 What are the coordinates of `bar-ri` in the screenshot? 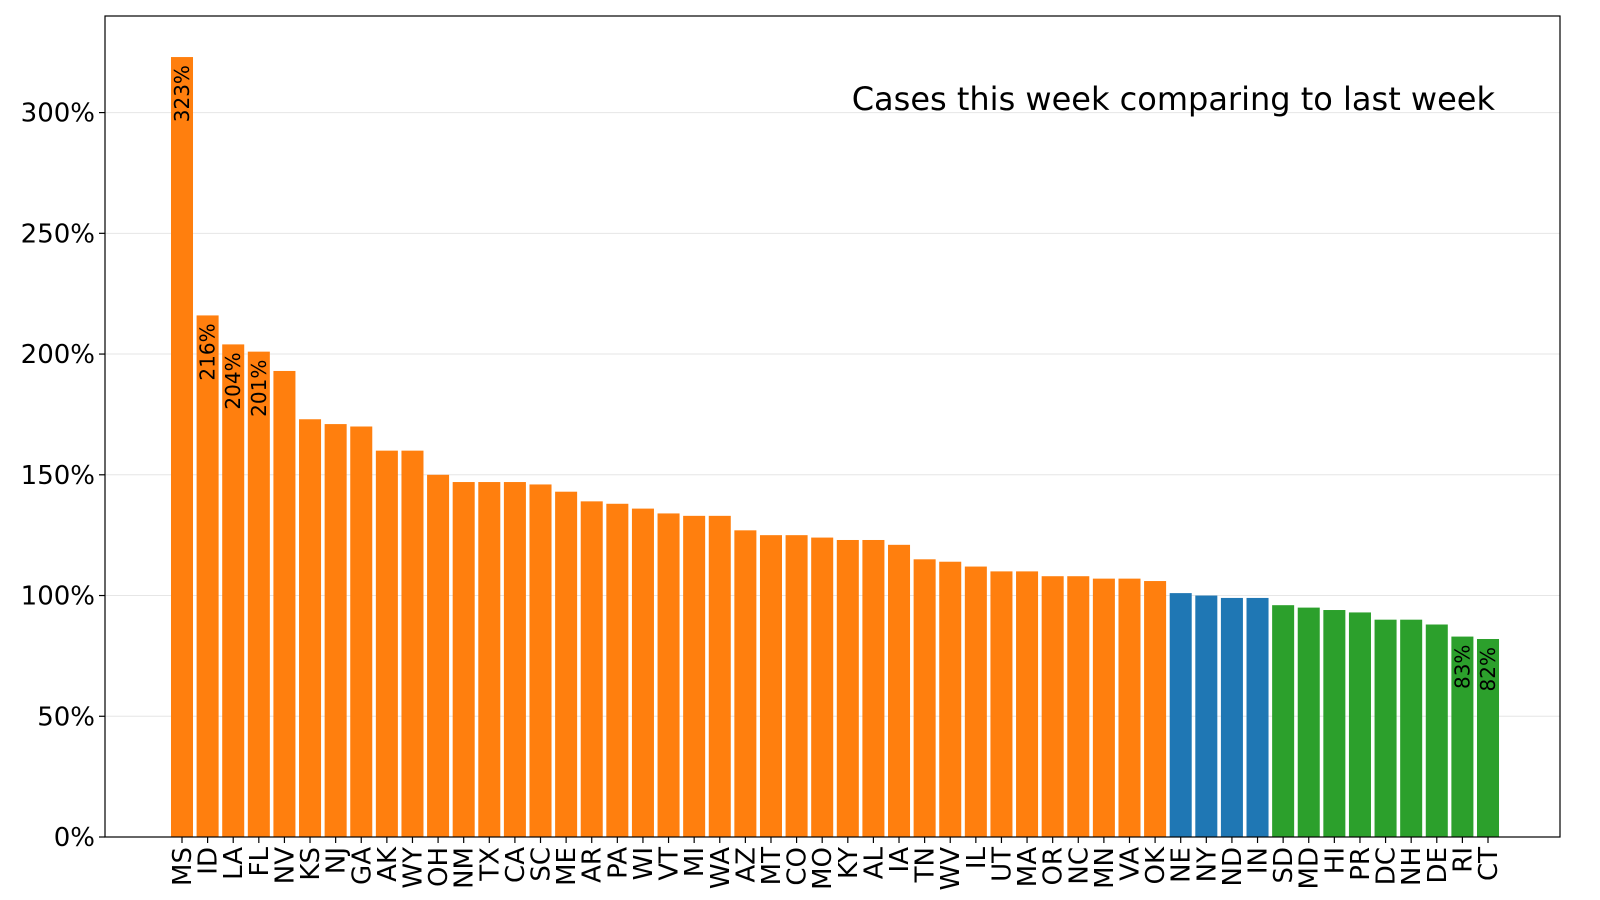 It's located at (1462, 736).